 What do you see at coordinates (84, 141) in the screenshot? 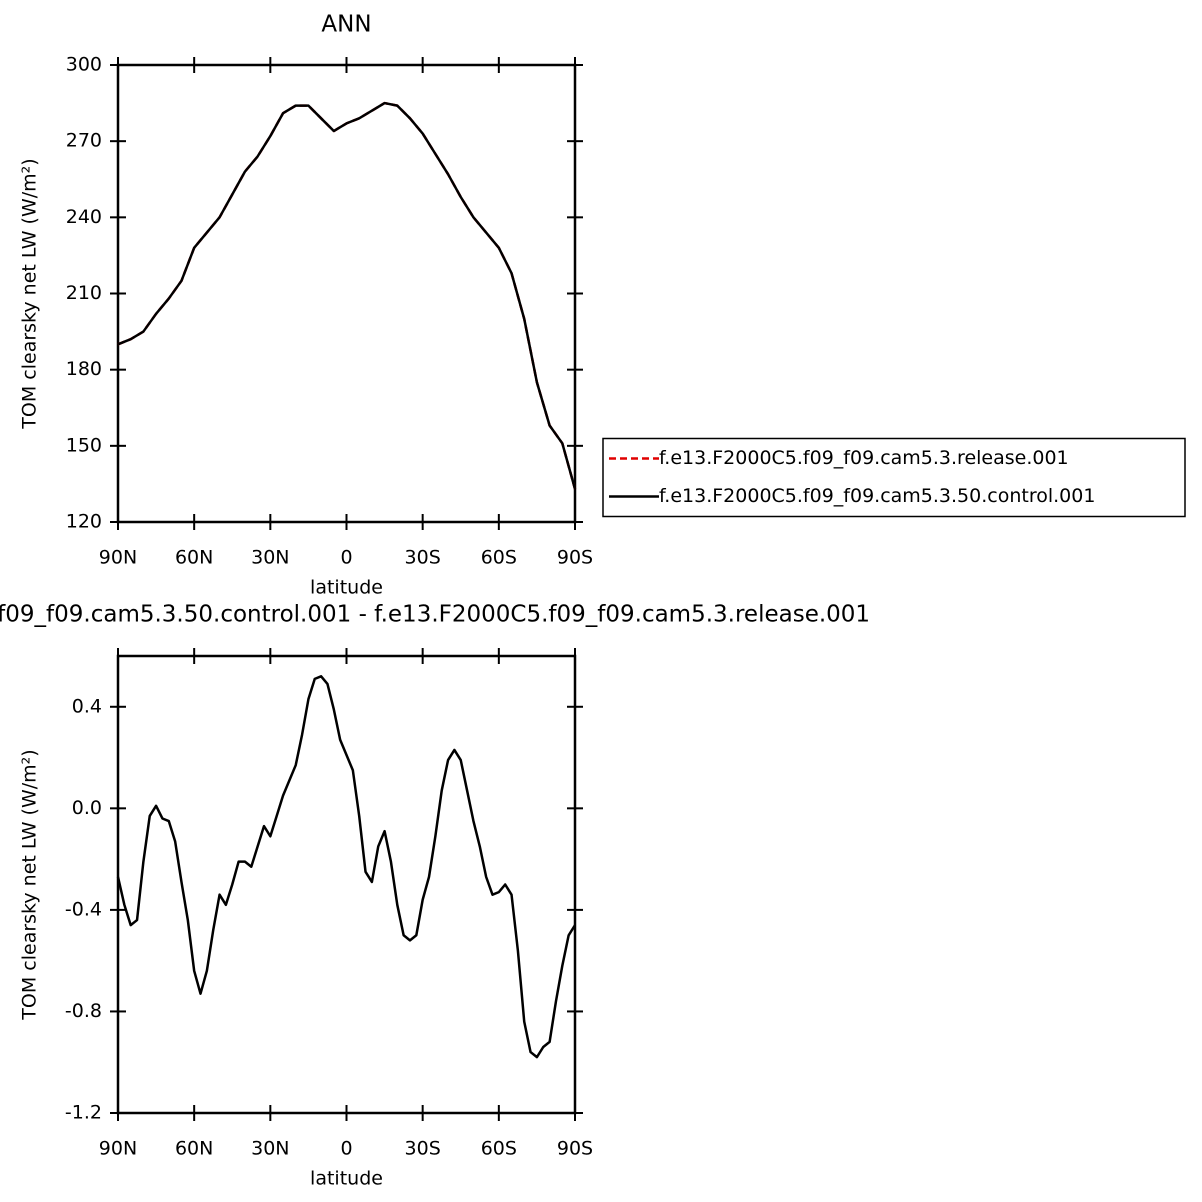
I see `y-tick-label: 270` at bounding box center [84, 141].